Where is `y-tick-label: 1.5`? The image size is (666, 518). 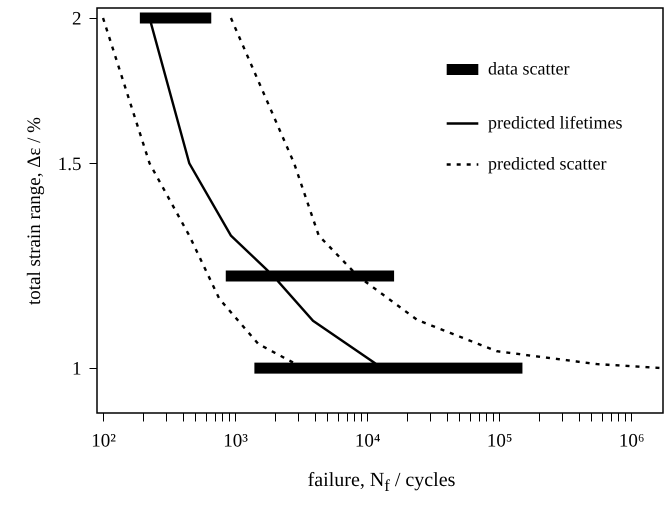 y-tick-label: 1.5 is located at coordinates (70, 164).